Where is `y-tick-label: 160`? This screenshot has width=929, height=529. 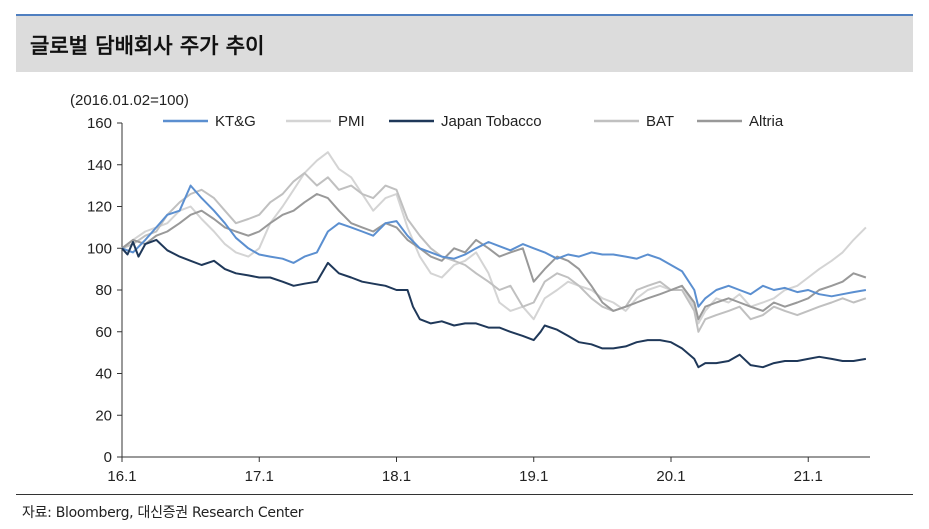 y-tick-label: 160 is located at coordinates (99, 123).